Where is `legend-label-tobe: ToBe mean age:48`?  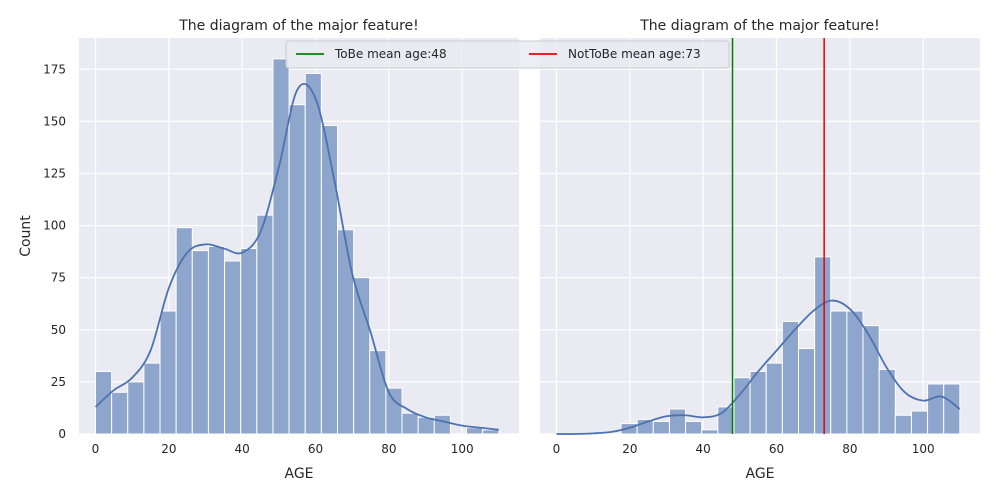
legend-label-tobe: ToBe mean age:48 is located at coordinates (390, 54).